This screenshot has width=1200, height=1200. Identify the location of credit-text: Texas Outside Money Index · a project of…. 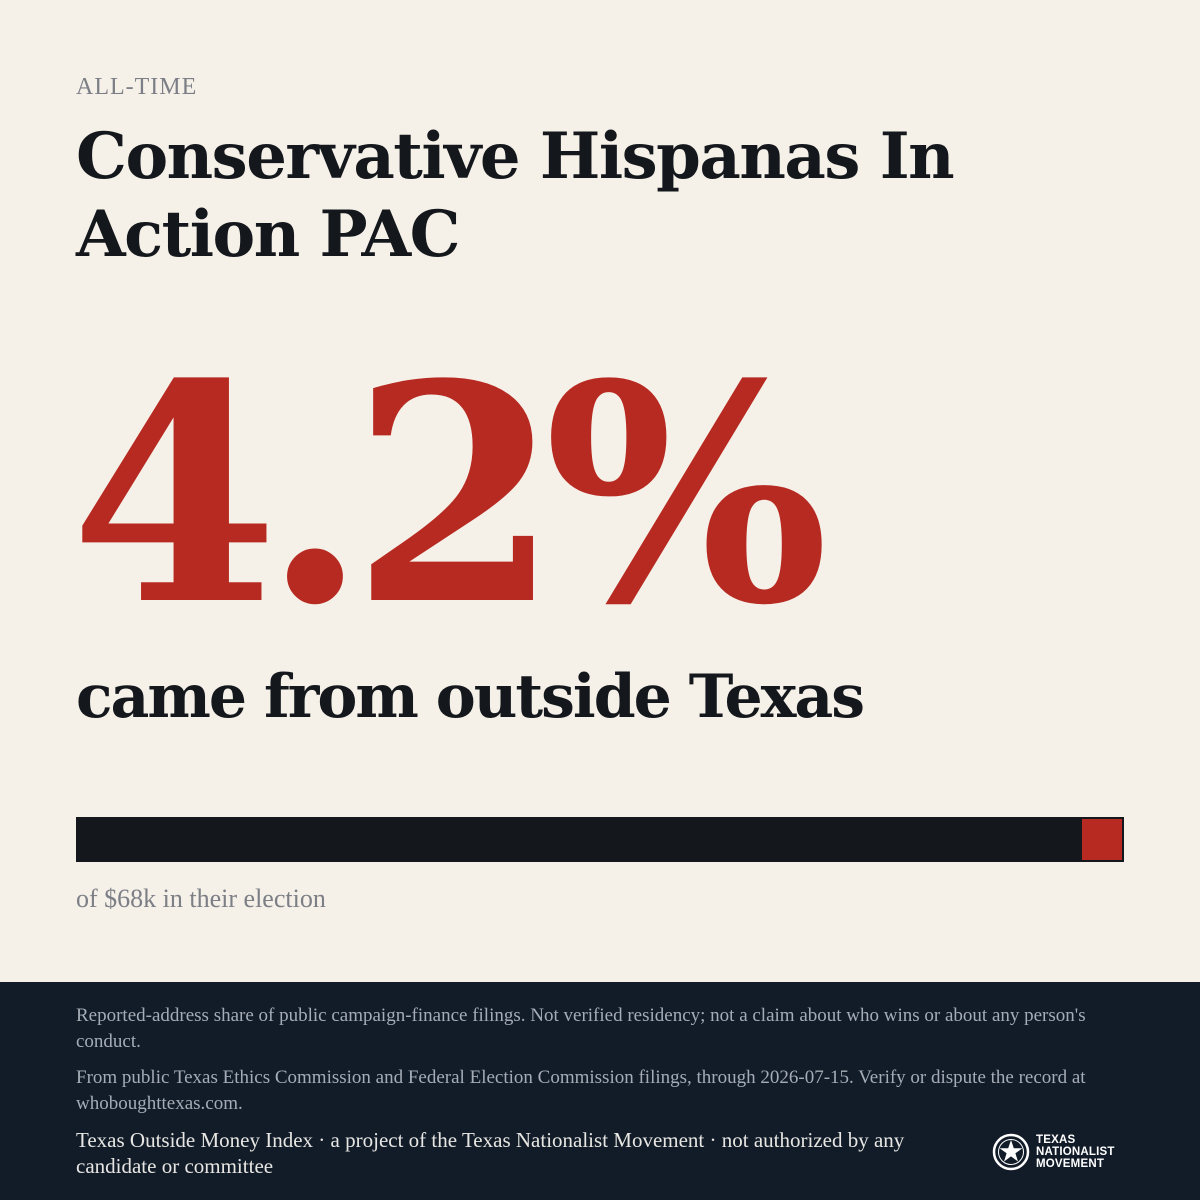
(490, 1153).